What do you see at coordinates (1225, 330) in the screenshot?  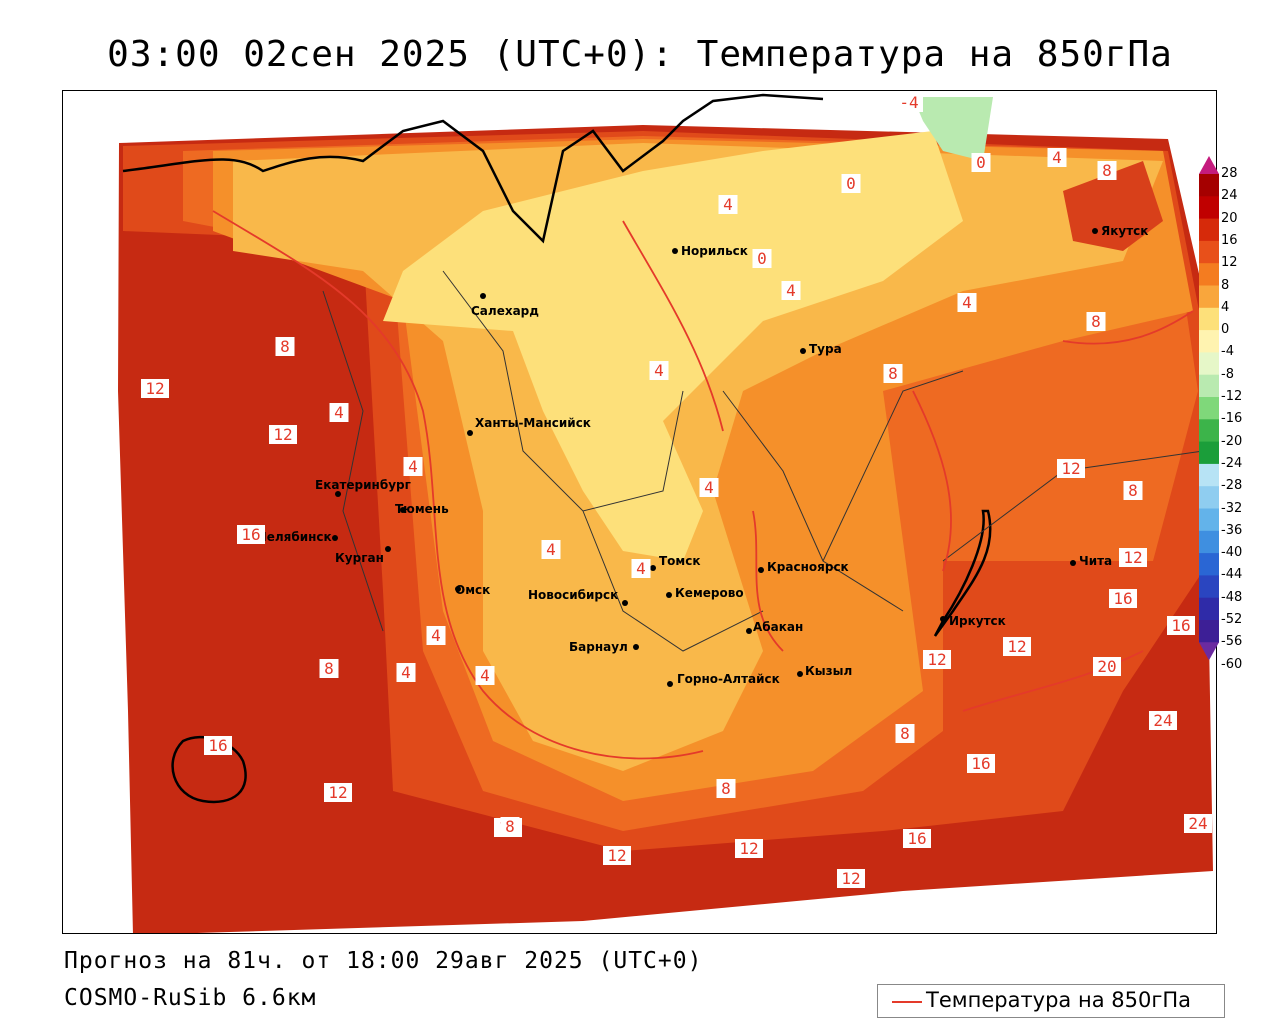 I see `colorbar-tick-label: 0` at bounding box center [1225, 330].